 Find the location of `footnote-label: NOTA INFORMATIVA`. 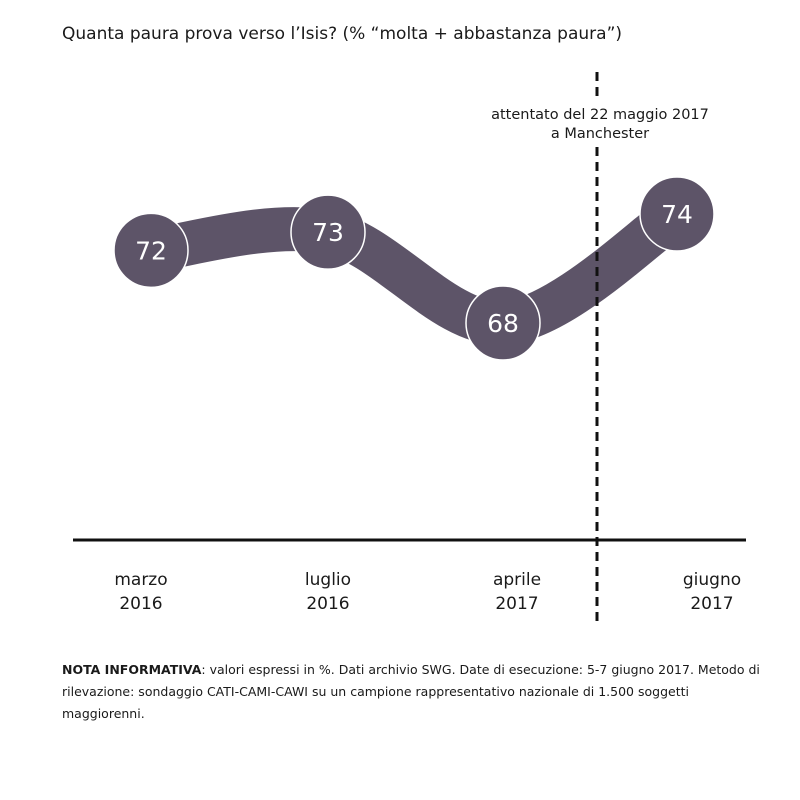

footnote-label: NOTA INFORMATIVA is located at coordinates (132, 669).